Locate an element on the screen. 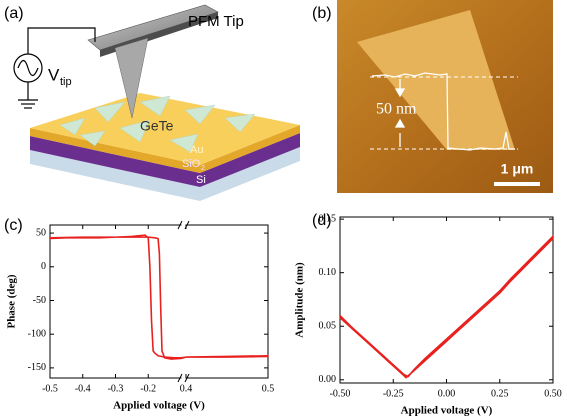 The image size is (567, 419). layer-subscript: 2 is located at coordinates (203, 168).